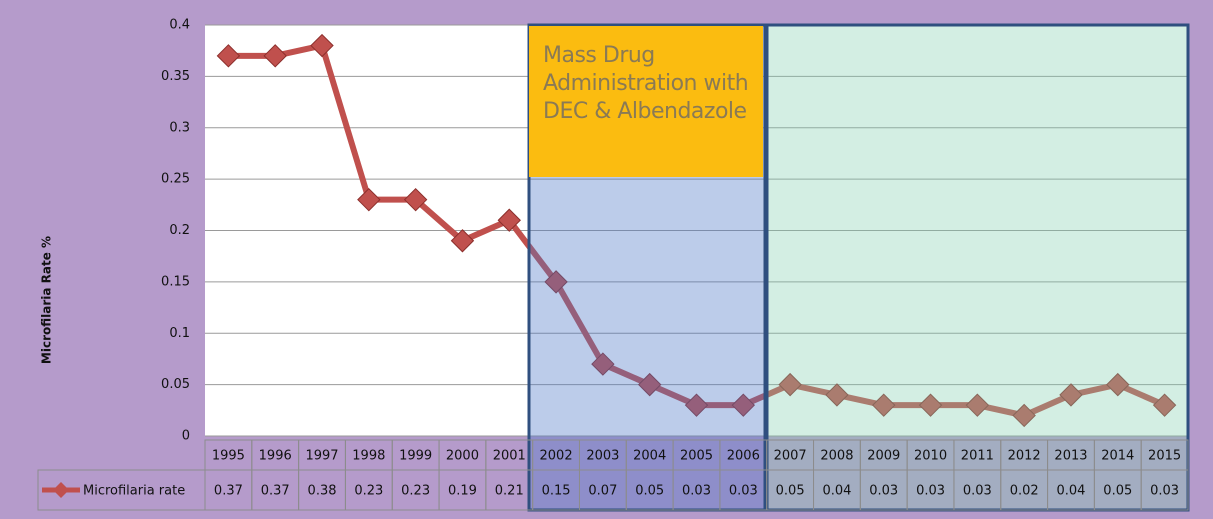  I want to click on x-tick-label: 1999, so click(415, 456).